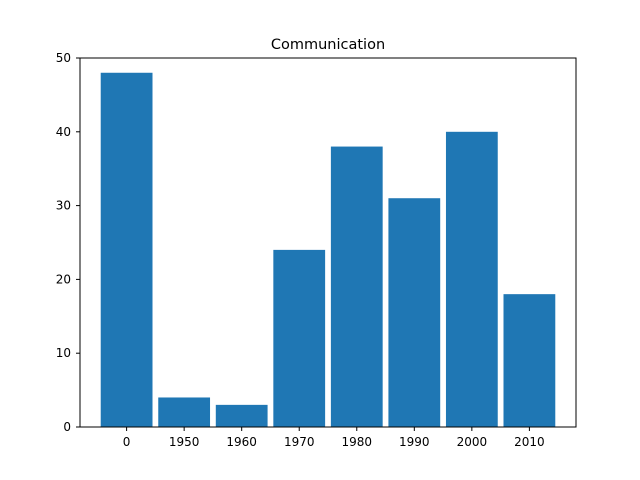 This screenshot has height=480, width=640. What do you see at coordinates (529, 360) in the screenshot?
I see `bar-2010` at bounding box center [529, 360].